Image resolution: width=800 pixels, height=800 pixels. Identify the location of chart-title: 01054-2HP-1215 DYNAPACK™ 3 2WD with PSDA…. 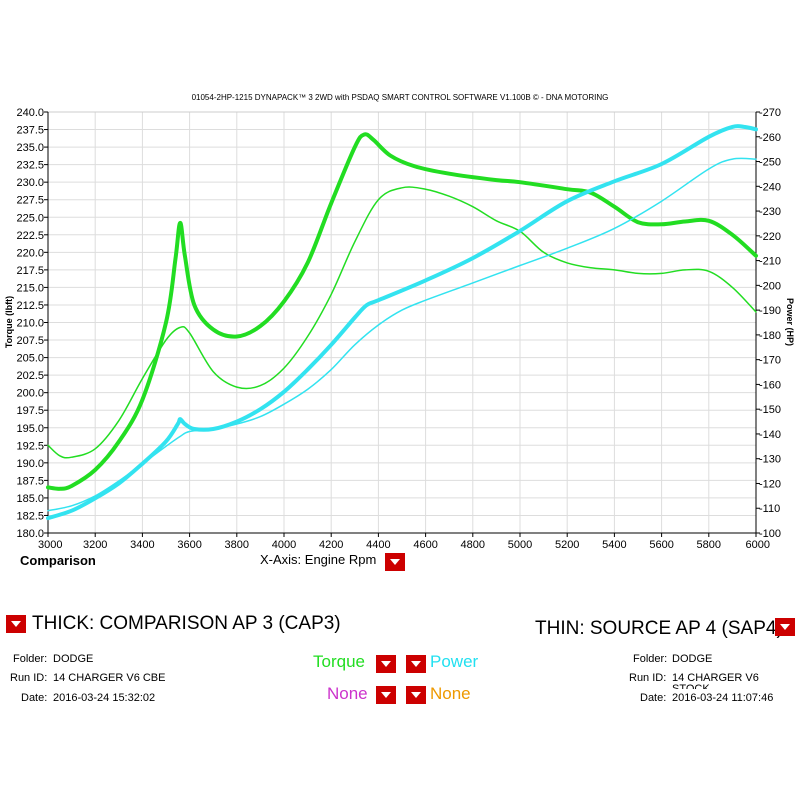
(400, 97).